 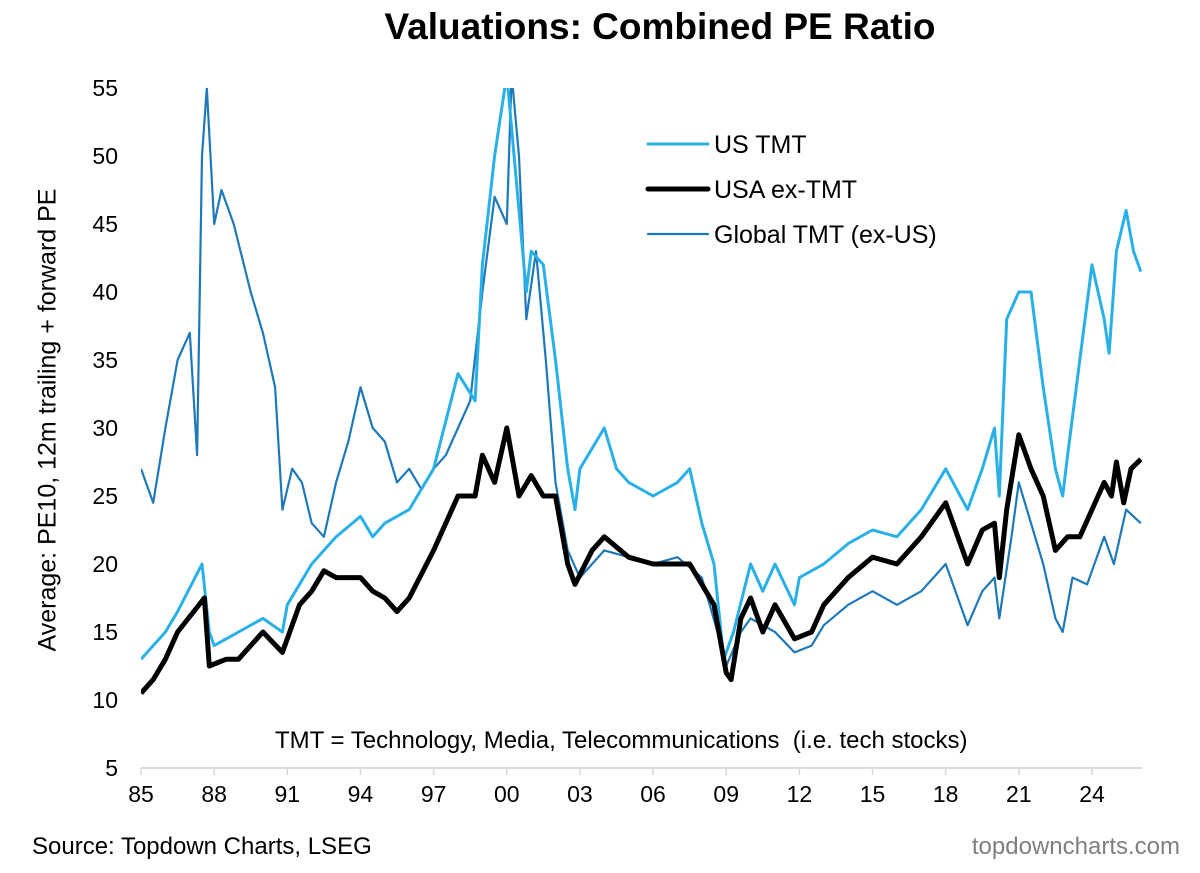 What do you see at coordinates (288, 794) in the screenshot?
I see `x-tick-label: 91` at bounding box center [288, 794].